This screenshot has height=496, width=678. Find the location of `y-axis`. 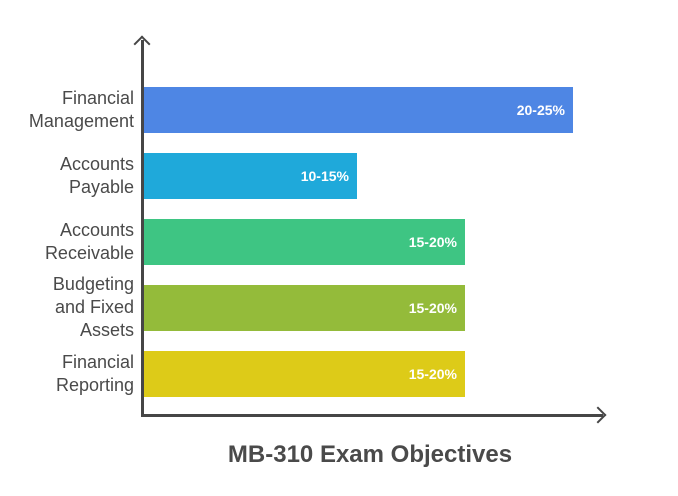

y-axis is located at coordinates (142, 228).